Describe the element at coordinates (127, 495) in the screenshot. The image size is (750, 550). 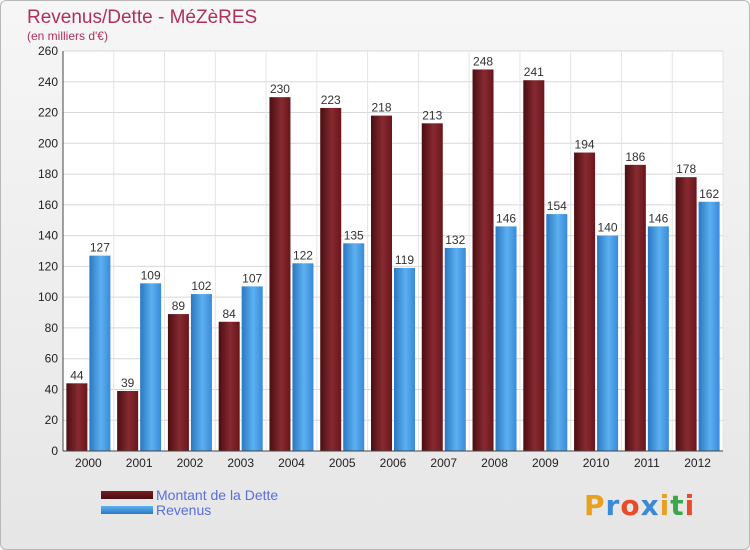
I see `legend-swatch-debt` at that location.